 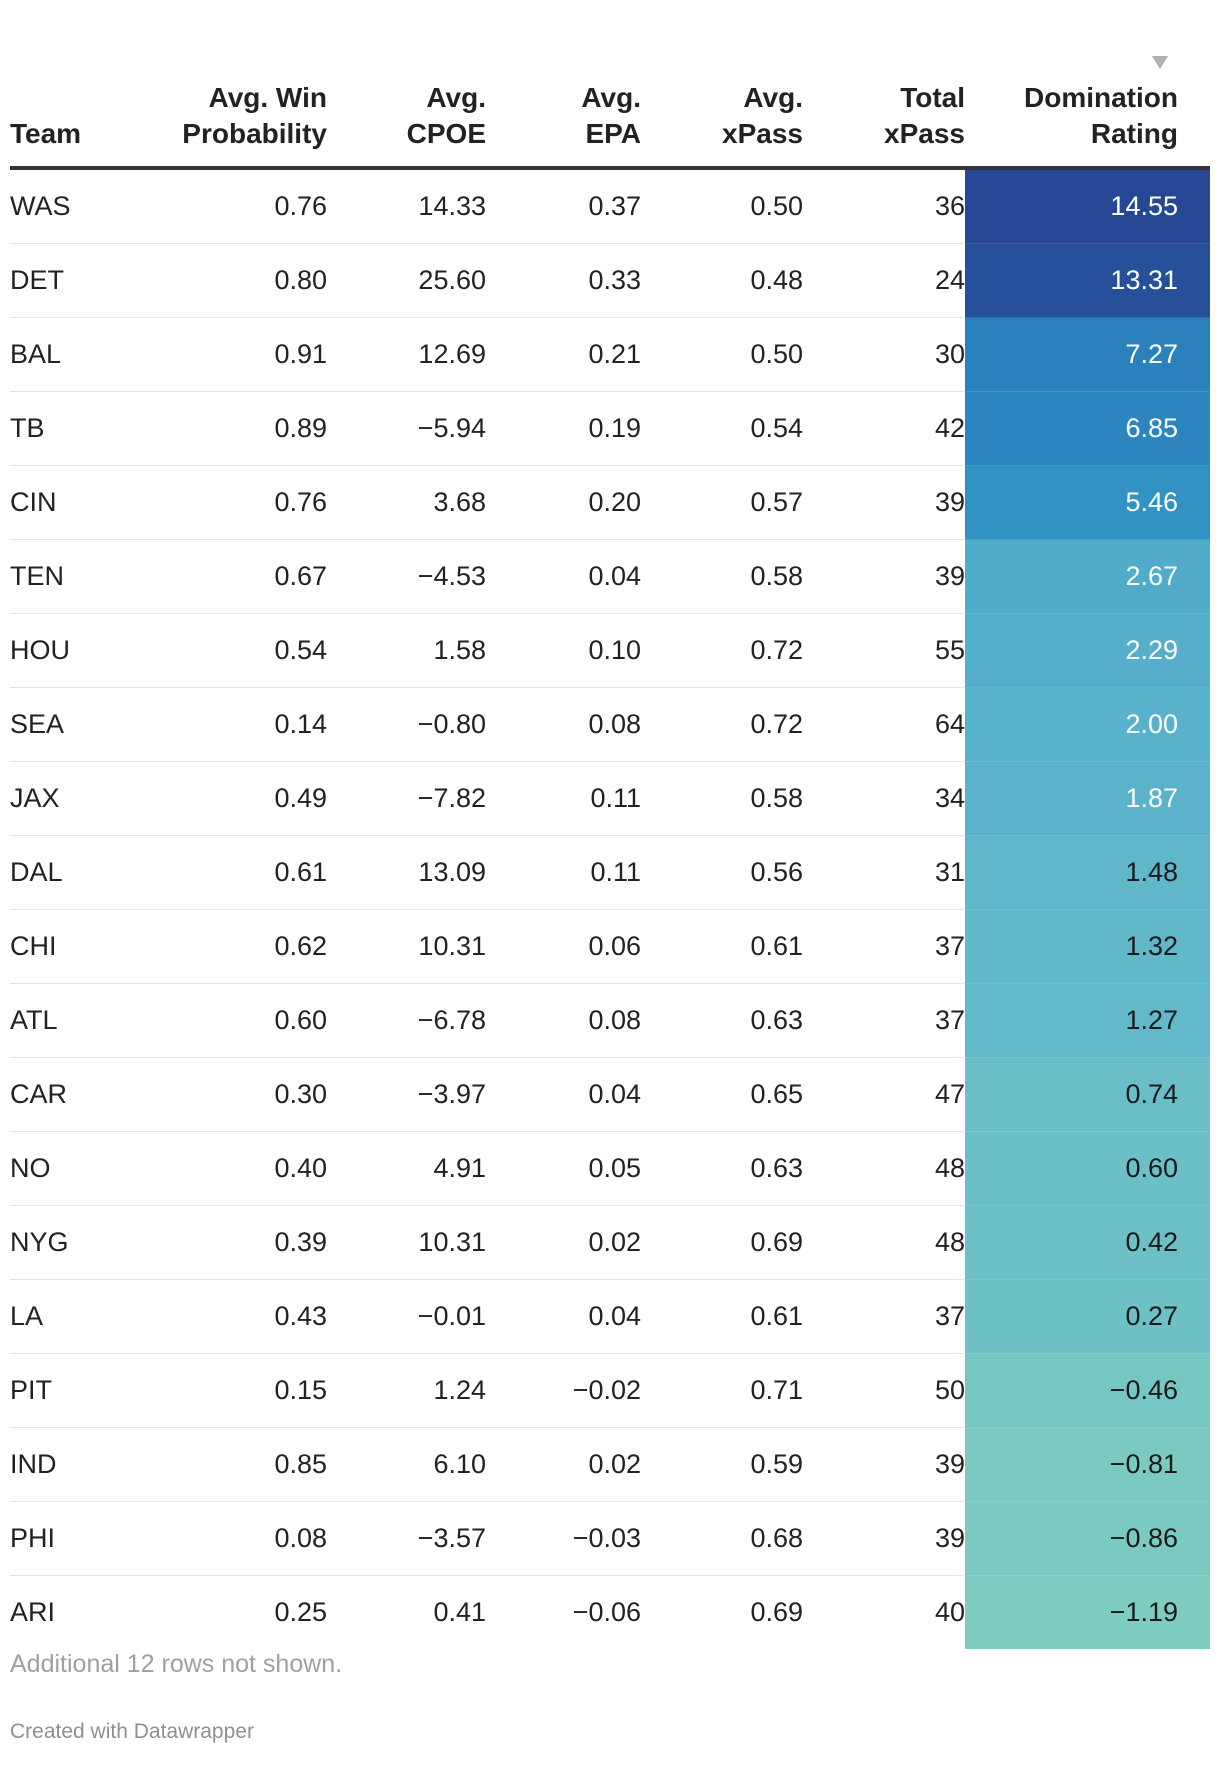 I want to click on cell-domination: 1.48, so click(x=1087, y=872).